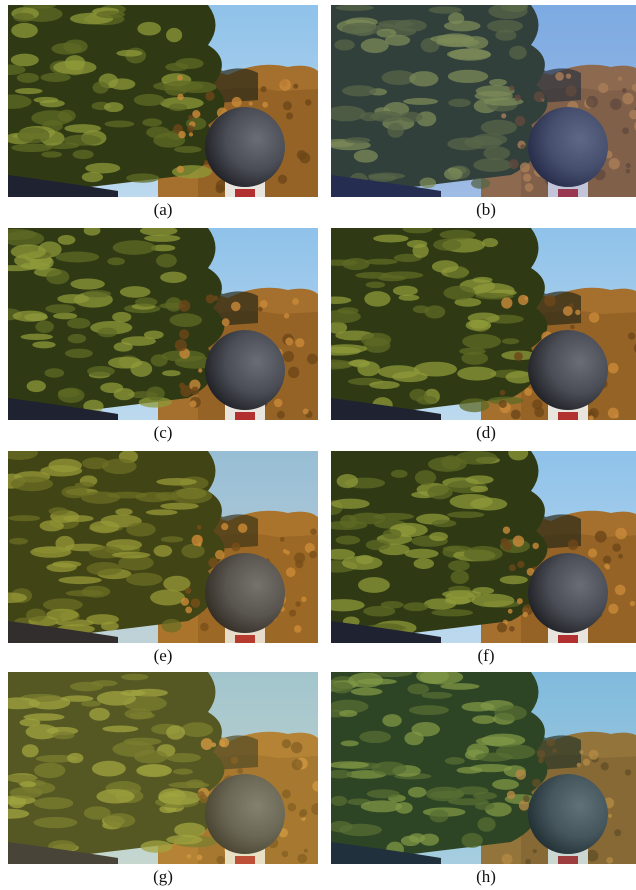  Describe the element at coordinates (486, 432) in the screenshot. I see `panel-caption: (d)` at that location.